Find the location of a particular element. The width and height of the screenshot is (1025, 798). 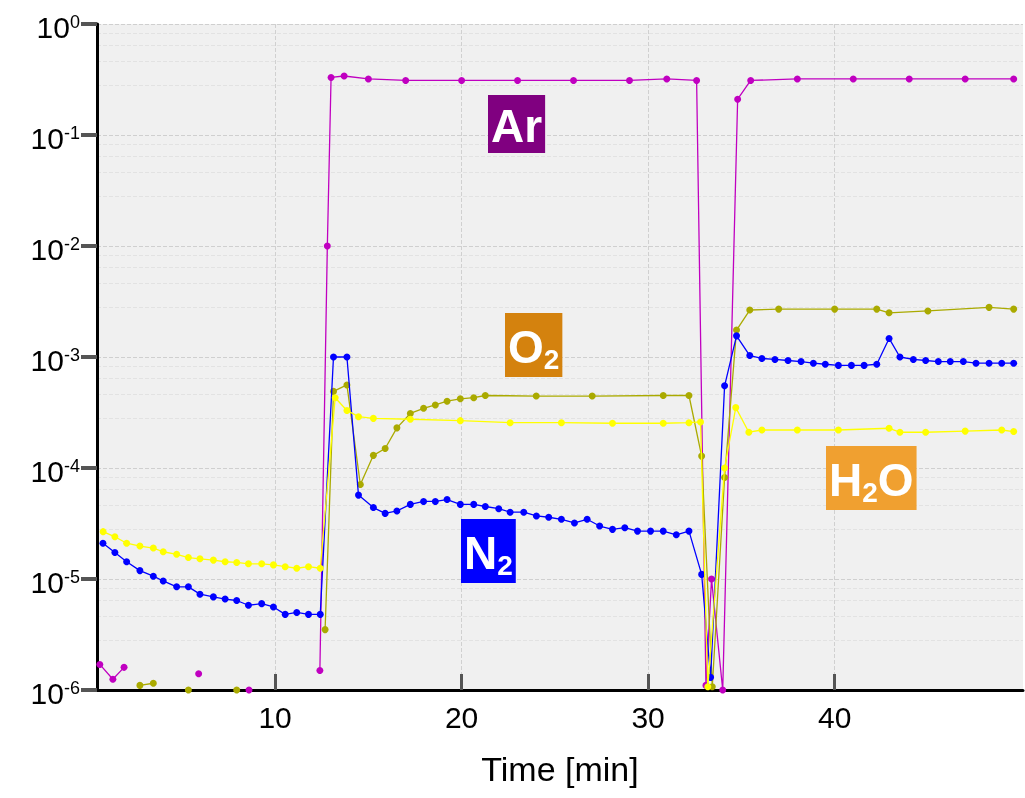

x-axis-title: Time [min] is located at coordinates (560, 769).